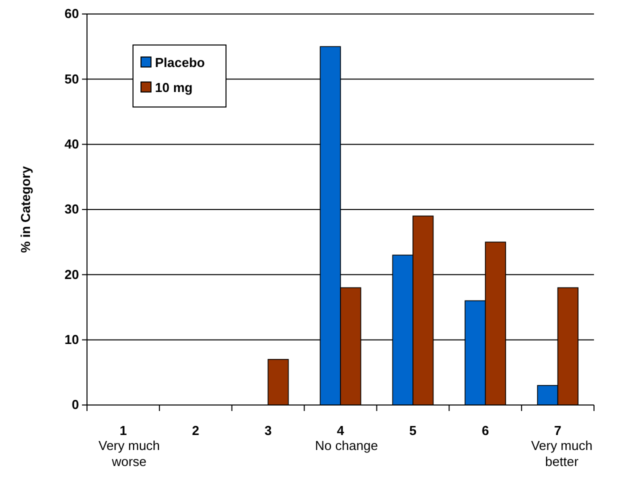 This screenshot has height=489, width=634. Describe the element at coordinates (196, 430) in the screenshot. I see `x-tick-label: 2` at that location.